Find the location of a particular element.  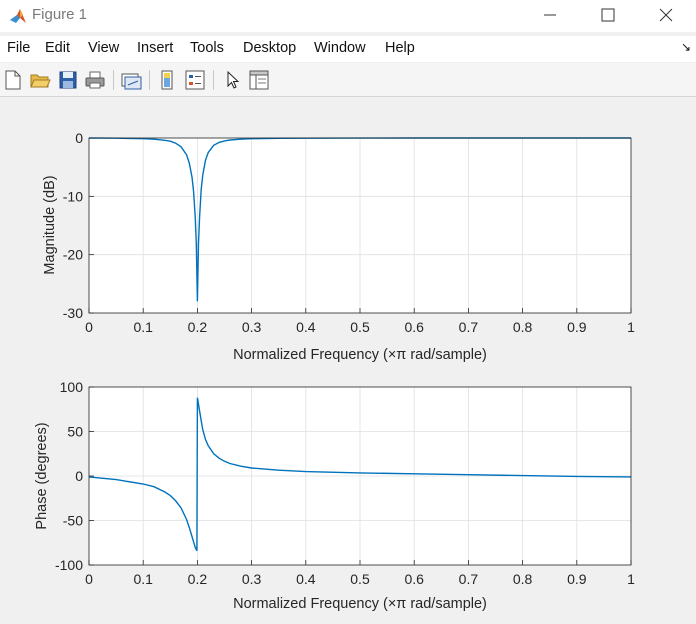

phase-x-tick-label: 0.3 is located at coordinates (252, 579).